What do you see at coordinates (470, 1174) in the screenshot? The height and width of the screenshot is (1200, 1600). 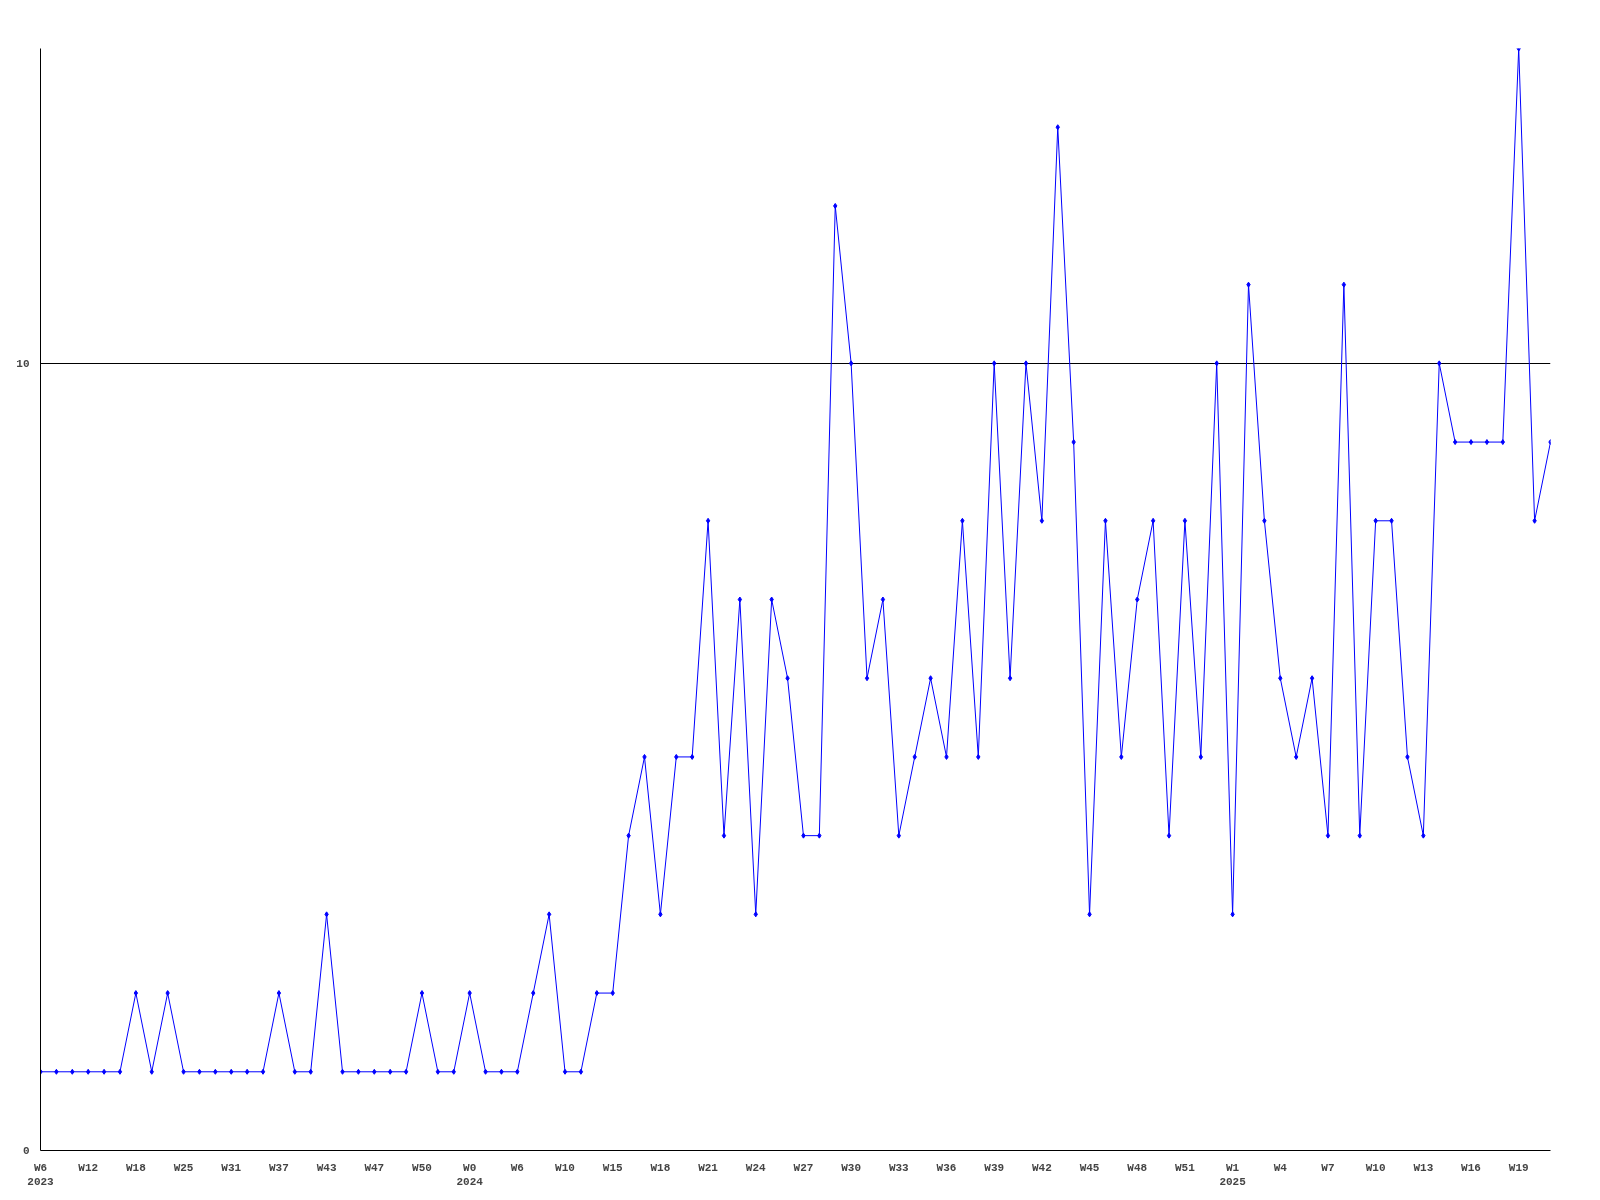 I see `x-tick-label: W0 2024` at bounding box center [470, 1174].